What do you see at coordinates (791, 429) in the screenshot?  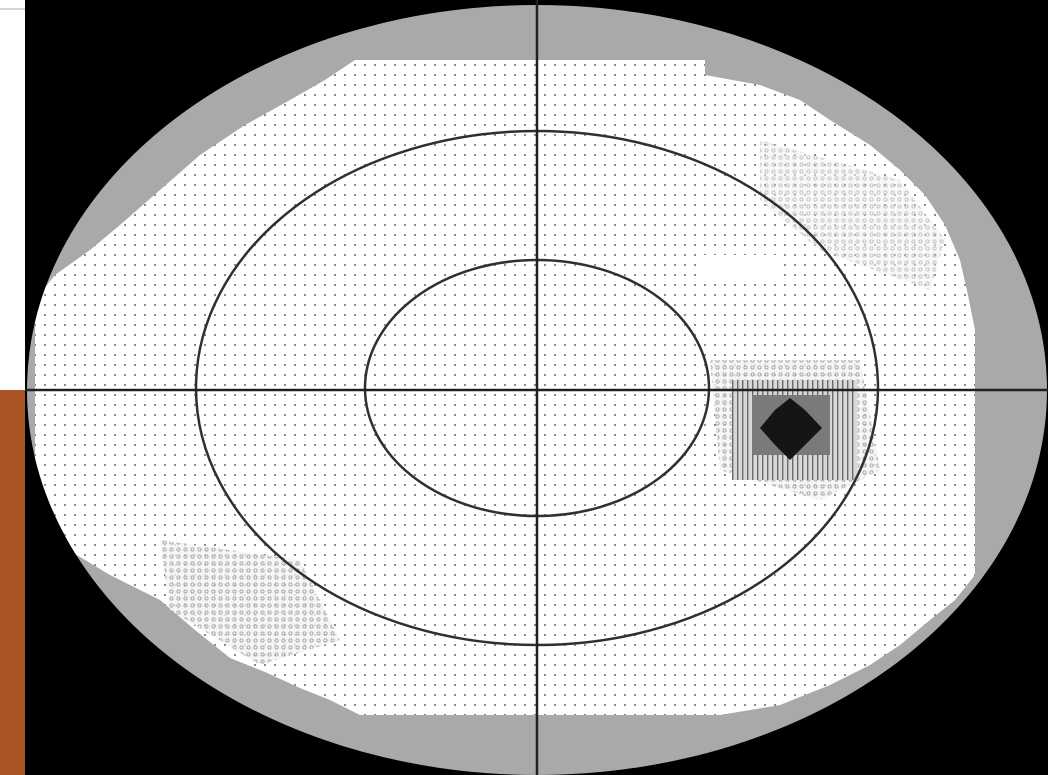 I see `scotoma-core` at bounding box center [791, 429].